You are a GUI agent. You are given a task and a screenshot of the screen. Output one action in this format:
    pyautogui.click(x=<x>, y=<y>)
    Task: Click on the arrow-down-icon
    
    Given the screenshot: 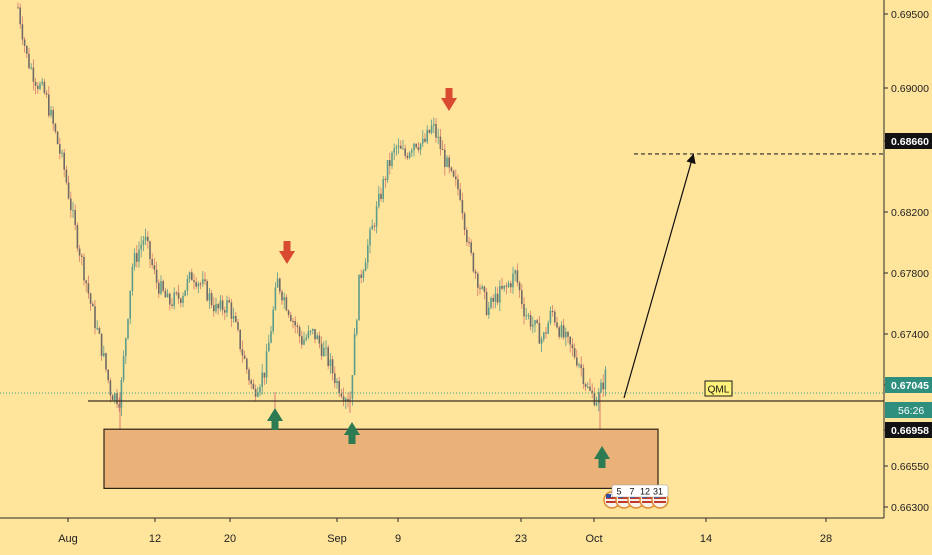 What is the action you would take?
    pyautogui.click(x=449, y=99)
    